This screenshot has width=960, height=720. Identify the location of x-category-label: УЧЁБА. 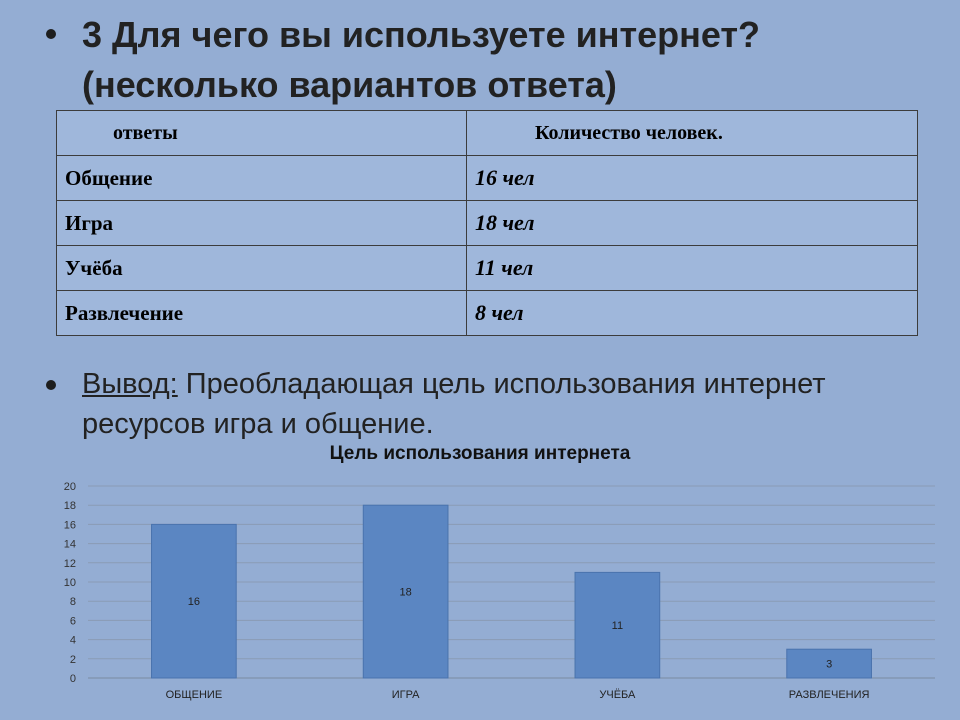
(617, 695).